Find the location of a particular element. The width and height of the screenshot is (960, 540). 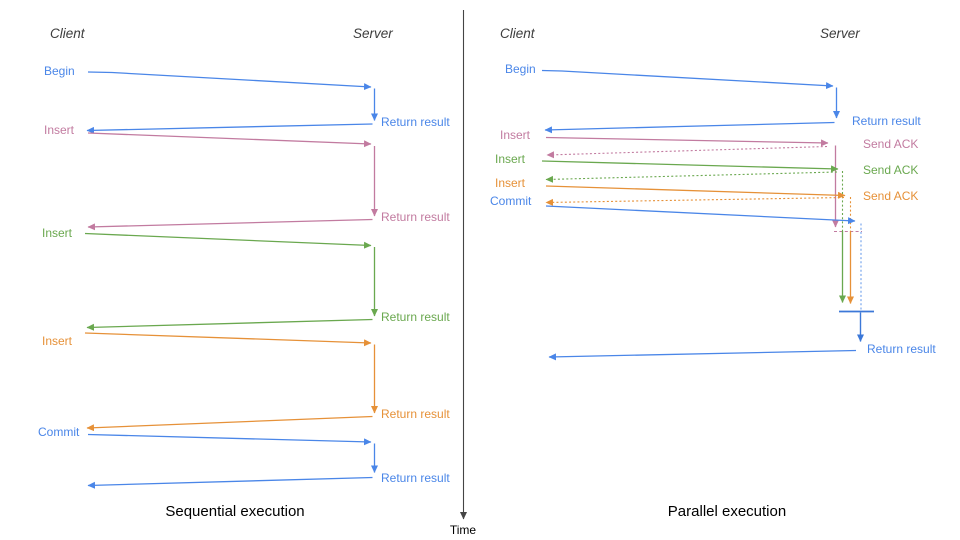

left-return2-label: Return result is located at coordinates (415, 217).